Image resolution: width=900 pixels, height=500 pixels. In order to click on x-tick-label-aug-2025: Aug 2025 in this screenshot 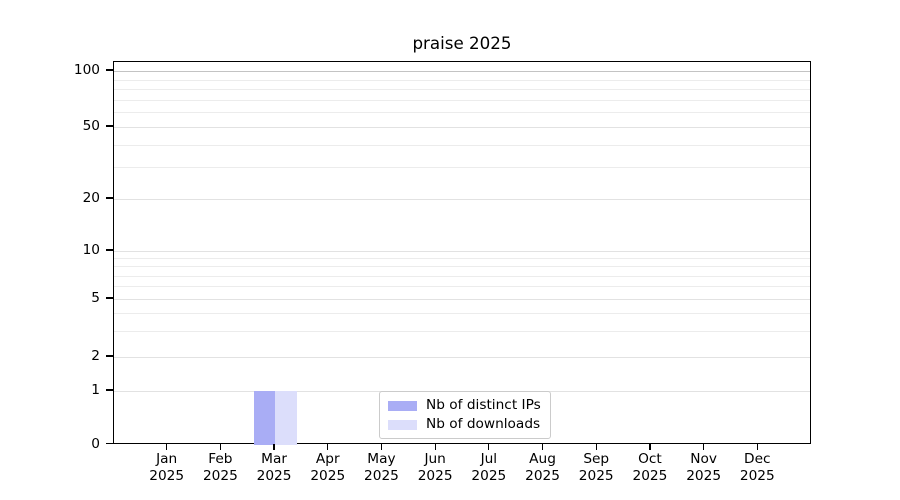, I will do `click(542, 467)`.